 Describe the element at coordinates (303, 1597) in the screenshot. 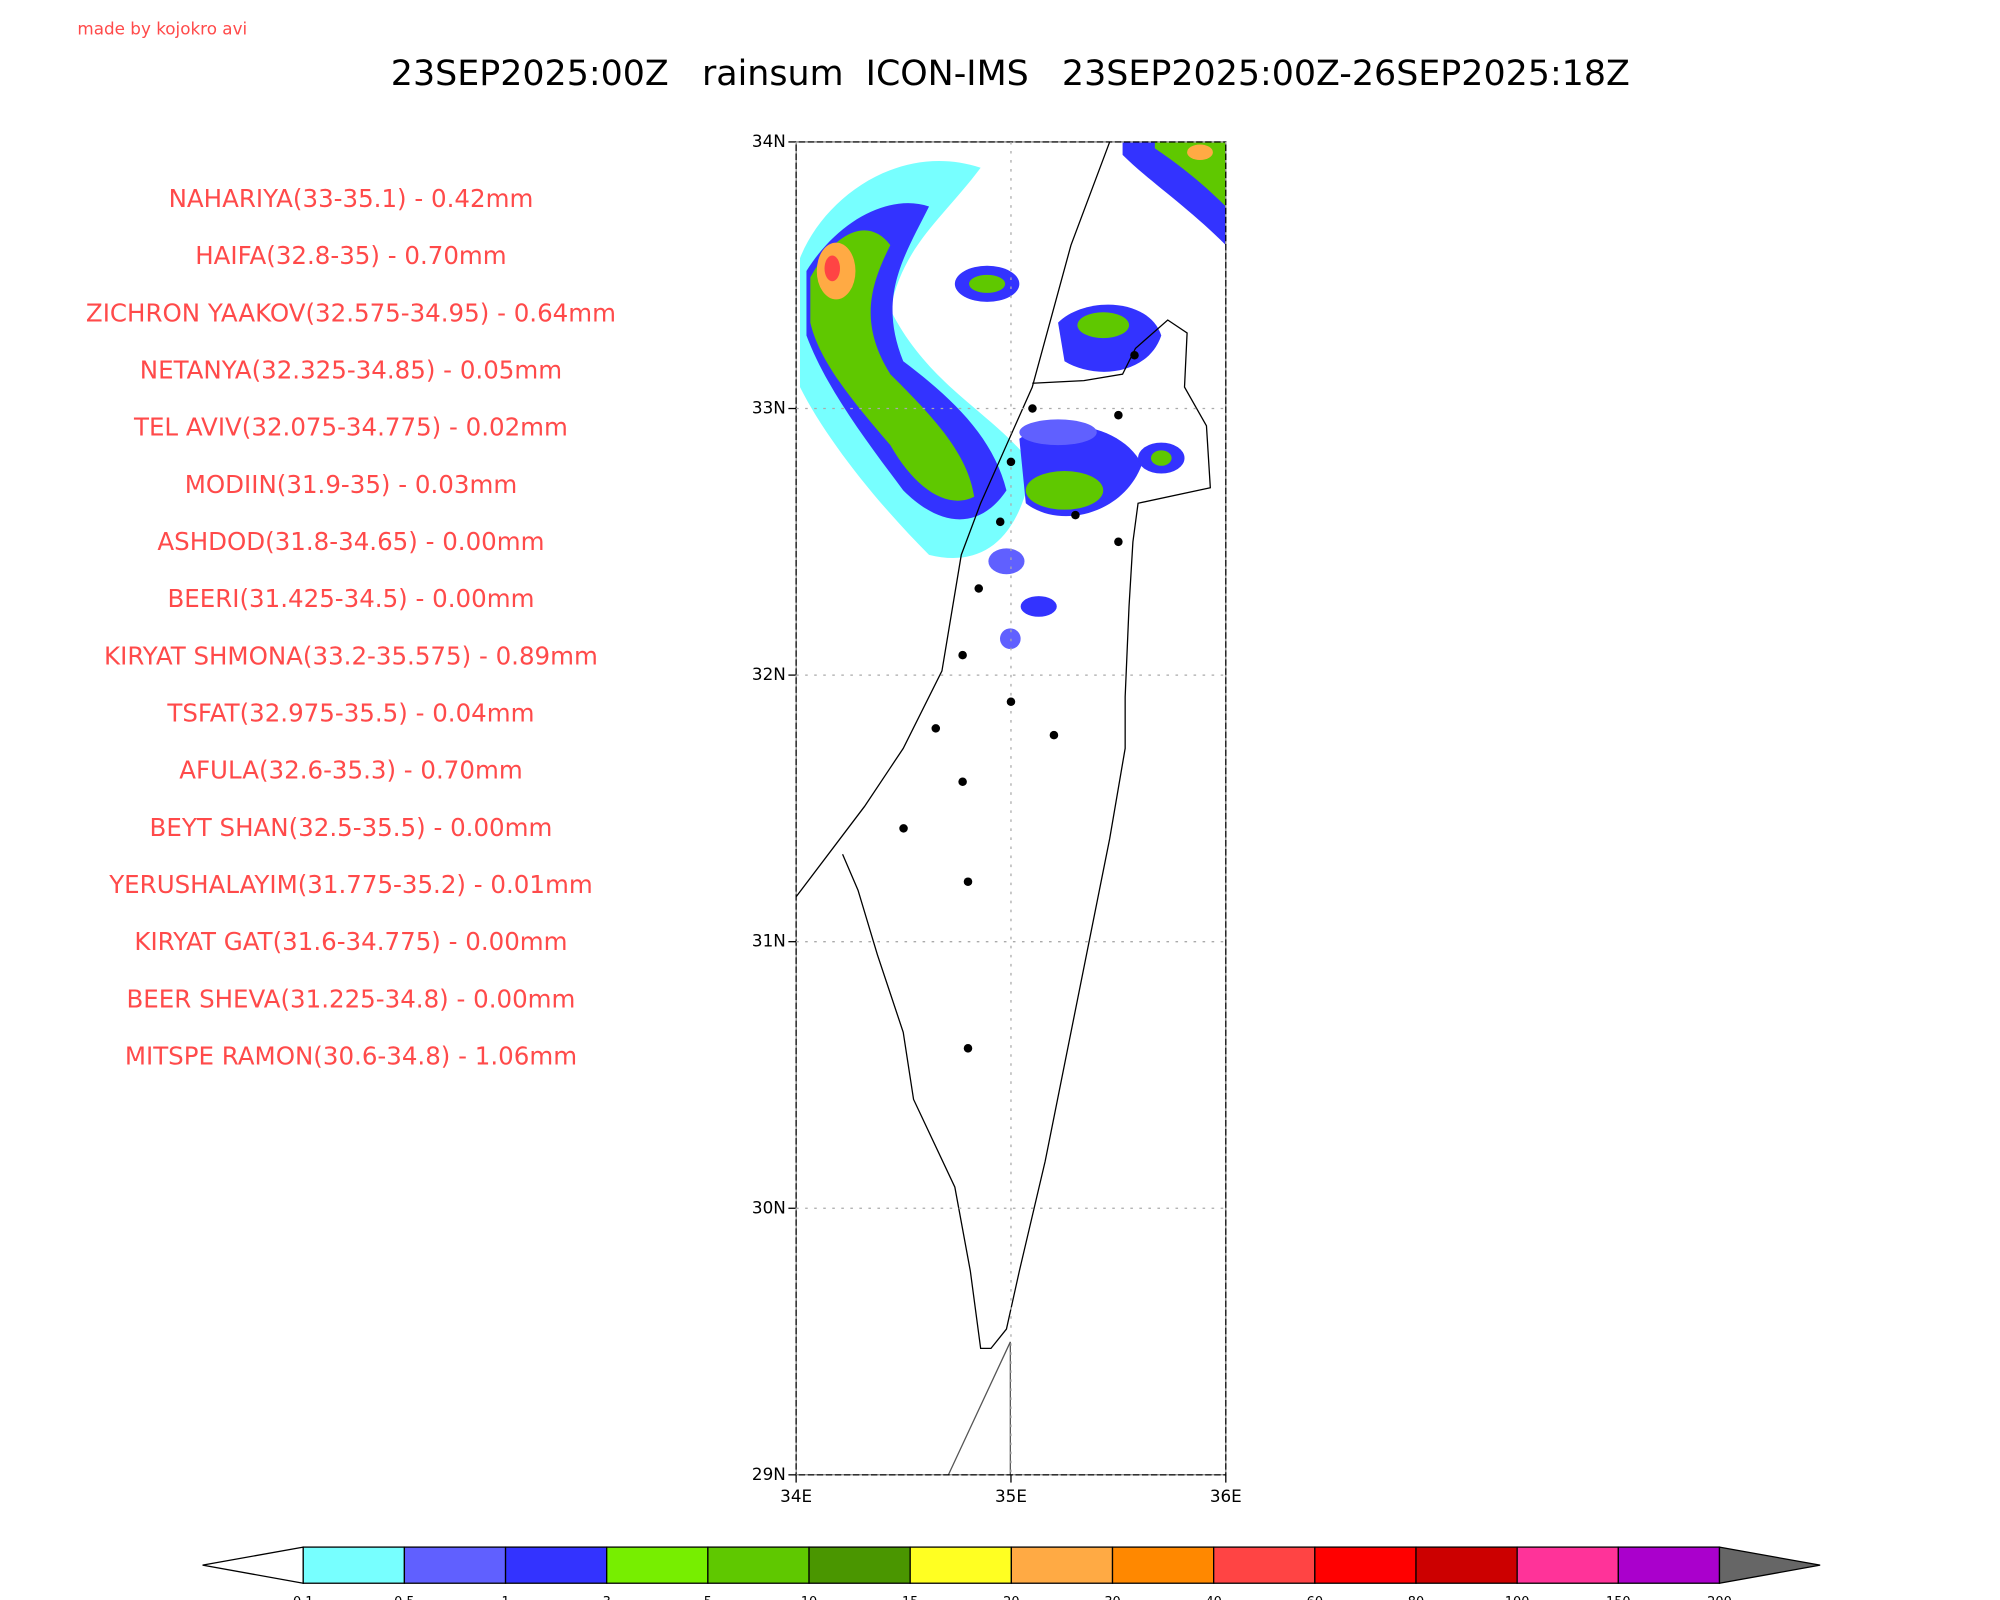

I see `colorbar-label: 0.1` at that location.